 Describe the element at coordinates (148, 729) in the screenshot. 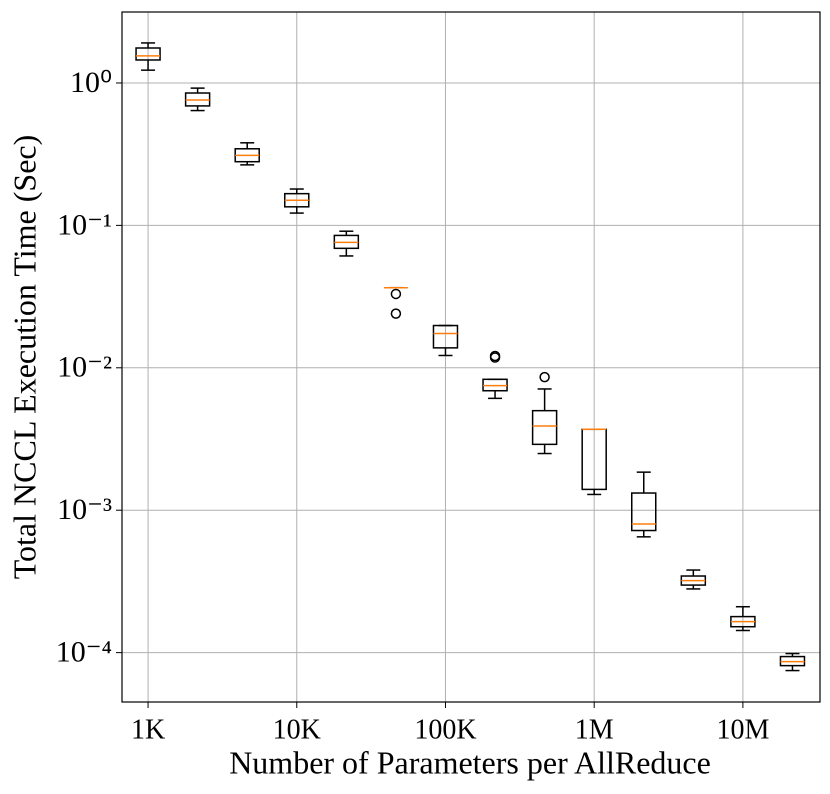

I see `x-tick-label: 1K` at that location.